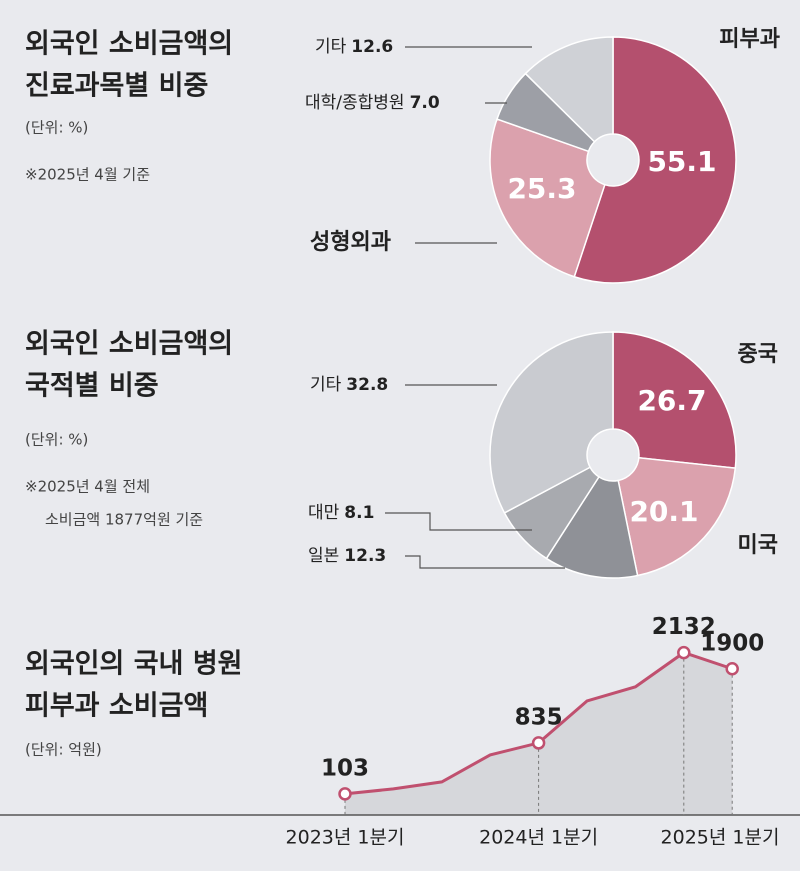 This screenshot has width=800, height=871. What do you see at coordinates (134, 664) in the screenshot?
I see `chart-title: 외국인의 국내 병원` at bounding box center [134, 664].